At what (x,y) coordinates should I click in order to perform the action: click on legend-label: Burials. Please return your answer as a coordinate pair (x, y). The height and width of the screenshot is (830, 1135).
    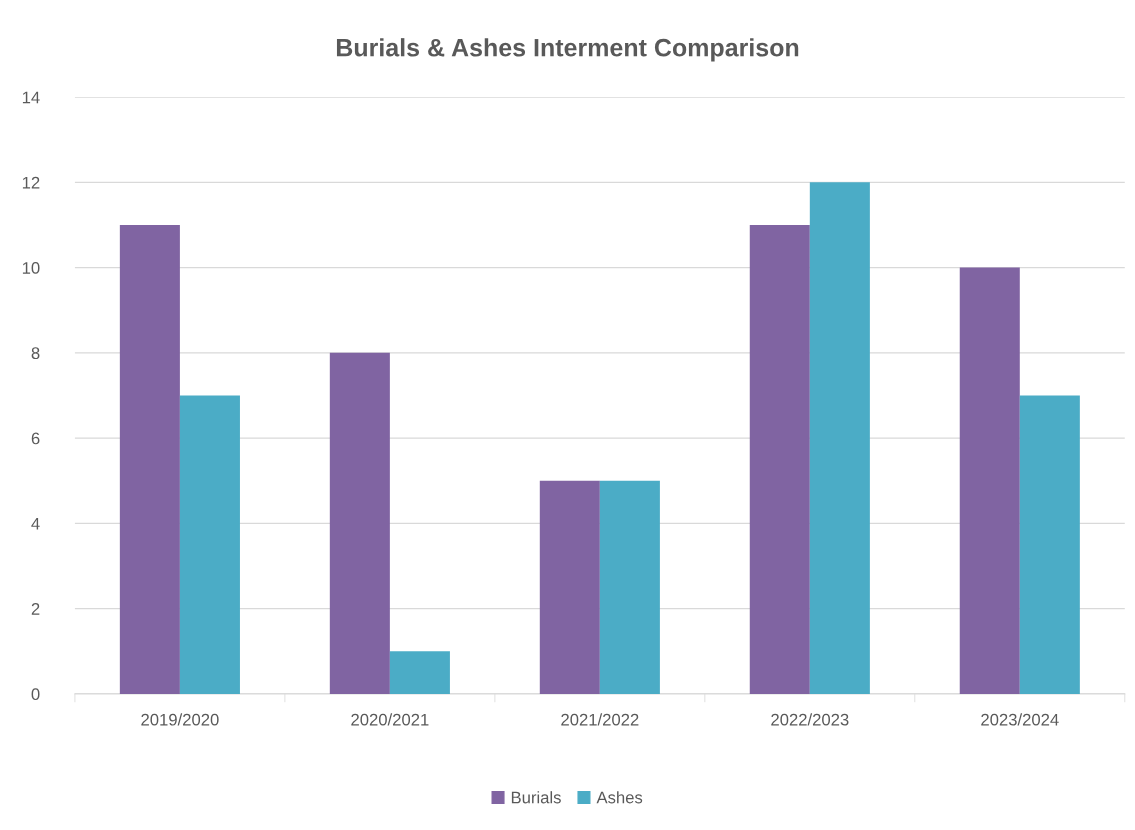
    Looking at the image, I should click on (536, 797).